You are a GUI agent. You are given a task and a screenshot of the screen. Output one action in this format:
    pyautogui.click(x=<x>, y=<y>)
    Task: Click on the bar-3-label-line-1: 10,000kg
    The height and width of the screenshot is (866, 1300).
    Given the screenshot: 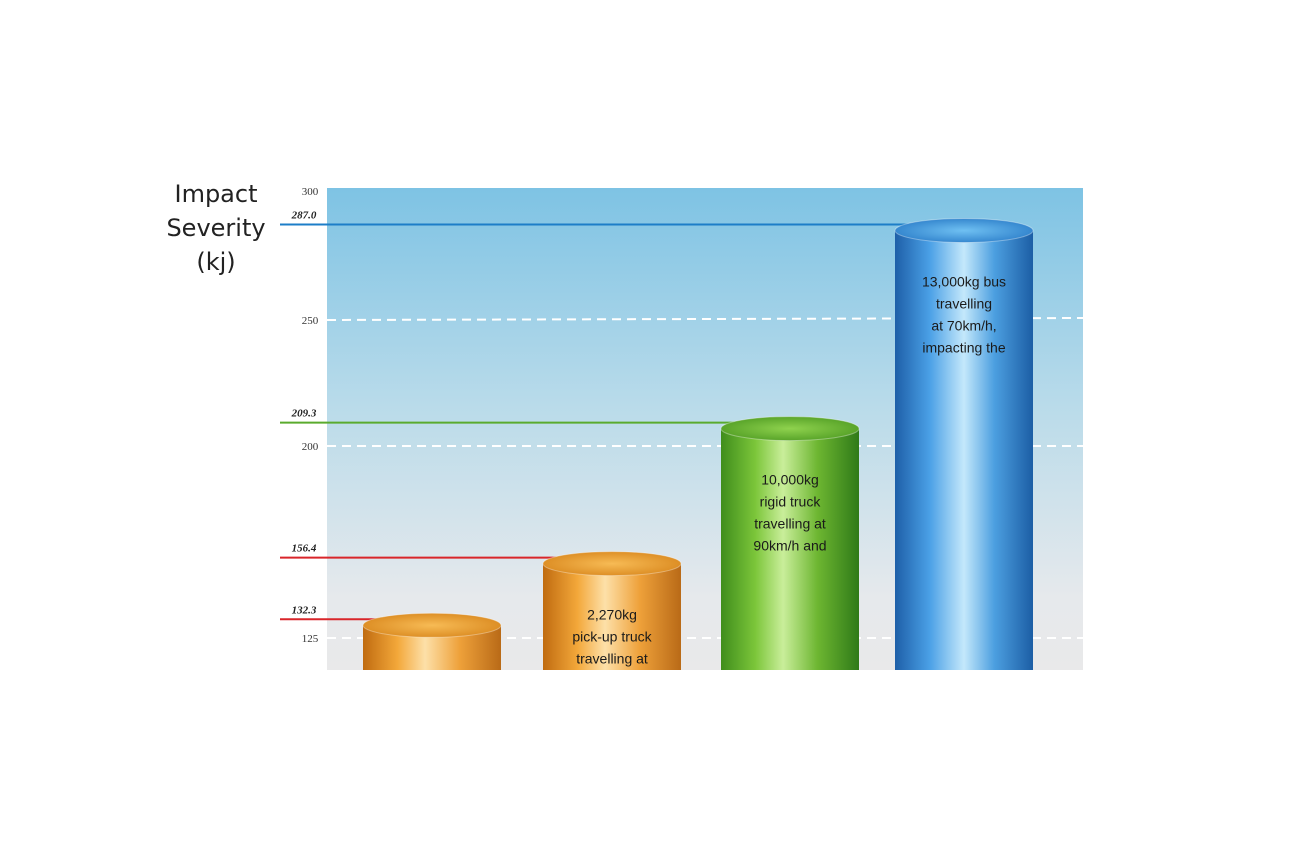 What is the action you would take?
    pyautogui.click(x=790, y=480)
    